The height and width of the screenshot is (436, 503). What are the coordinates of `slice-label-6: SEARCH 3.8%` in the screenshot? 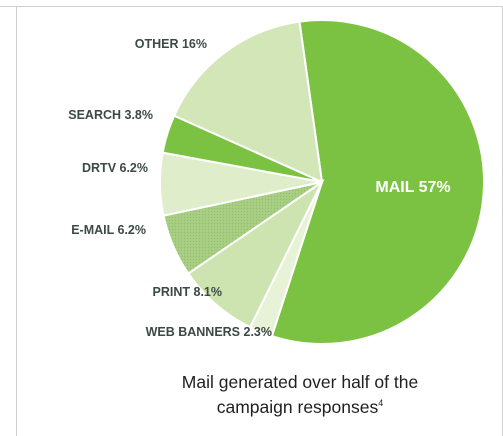 It's located at (110, 115).